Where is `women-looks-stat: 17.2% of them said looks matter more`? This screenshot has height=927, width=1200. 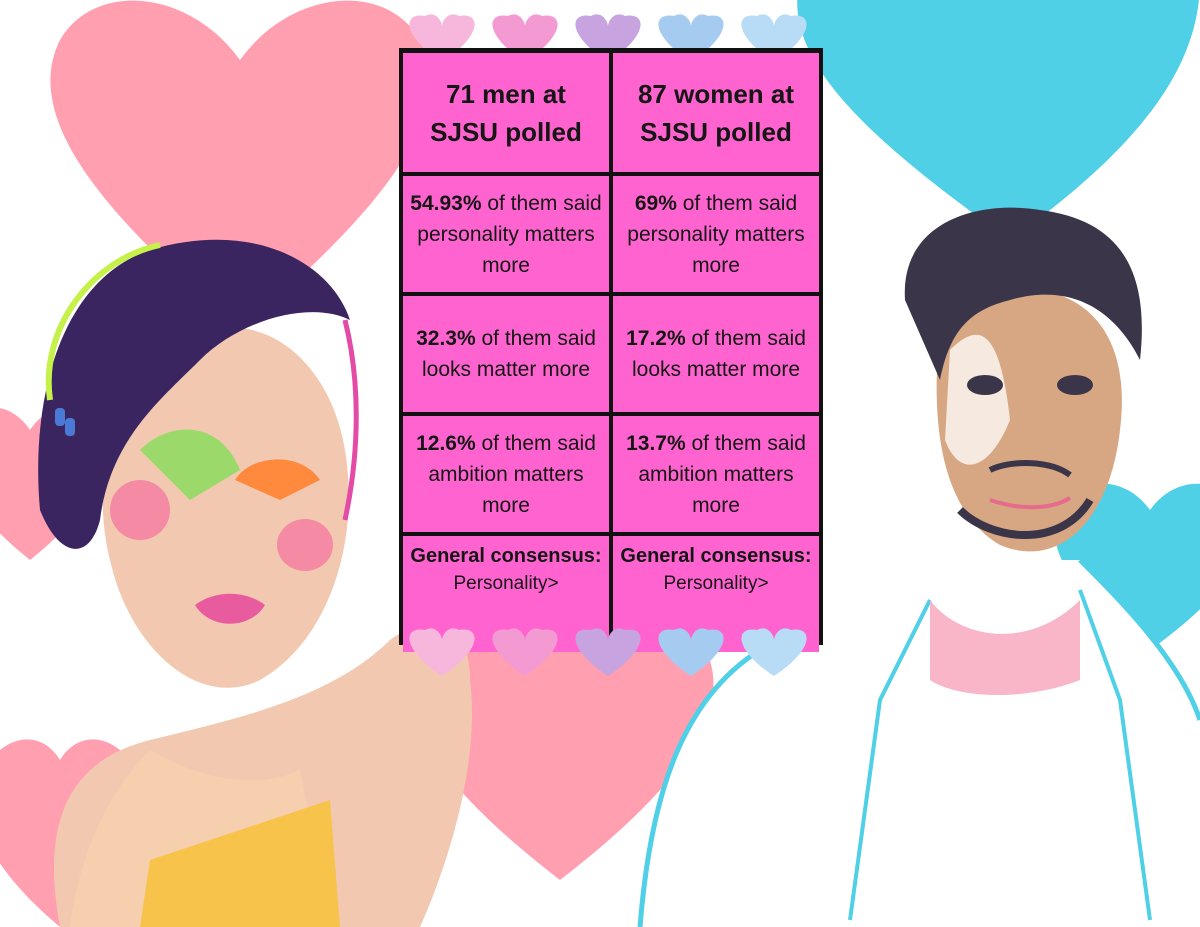 women-looks-stat: 17.2% of them said looks matter more is located at coordinates (716, 354).